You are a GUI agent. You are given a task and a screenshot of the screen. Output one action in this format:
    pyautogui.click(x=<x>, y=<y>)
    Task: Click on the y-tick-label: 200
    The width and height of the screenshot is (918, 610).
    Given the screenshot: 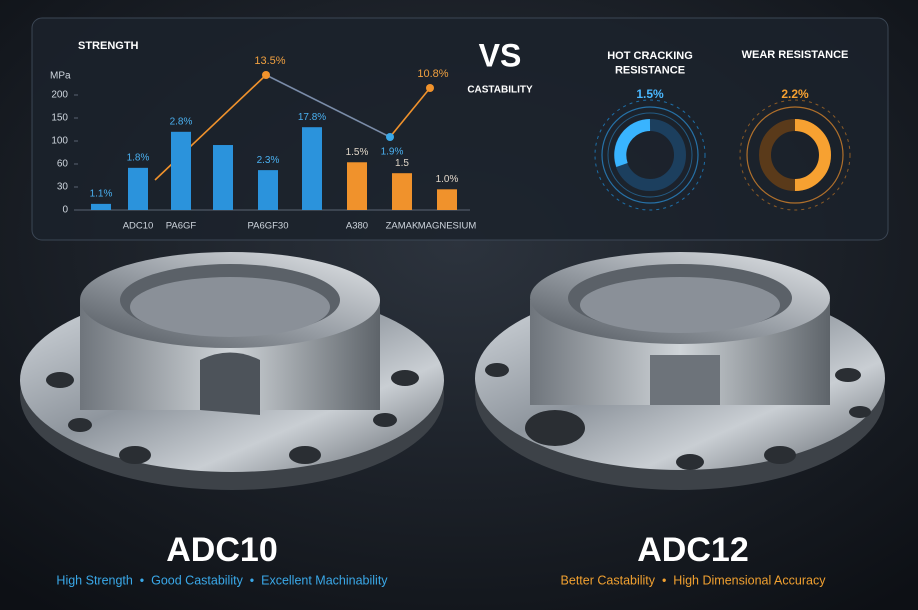 What is the action you would take?
    pyautogui.click(x=59, y=95)
    